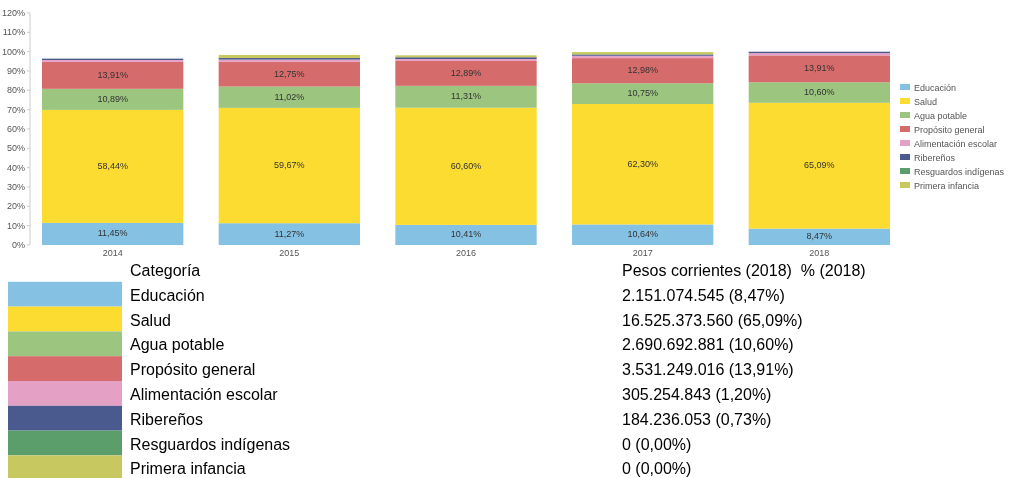 Image resolution: width=1018 pixels, height=478 pixels. I want to click on text: Alimentación escolar, so click(204, 394).